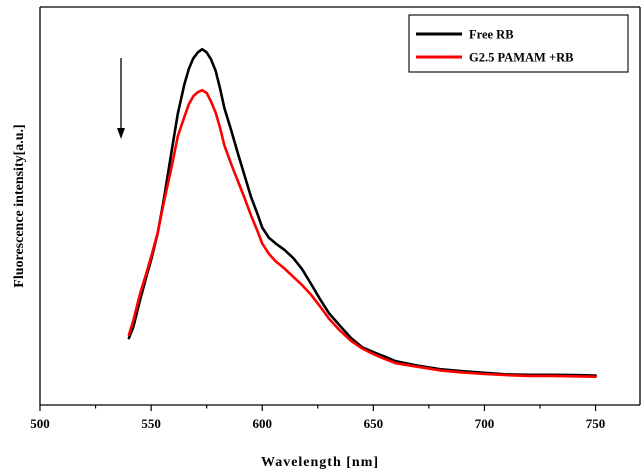  What do you see at coordinates (596, 423) in the screenshot?
I see `x-tick-label-750: 750` at bounding box center [596, 423].